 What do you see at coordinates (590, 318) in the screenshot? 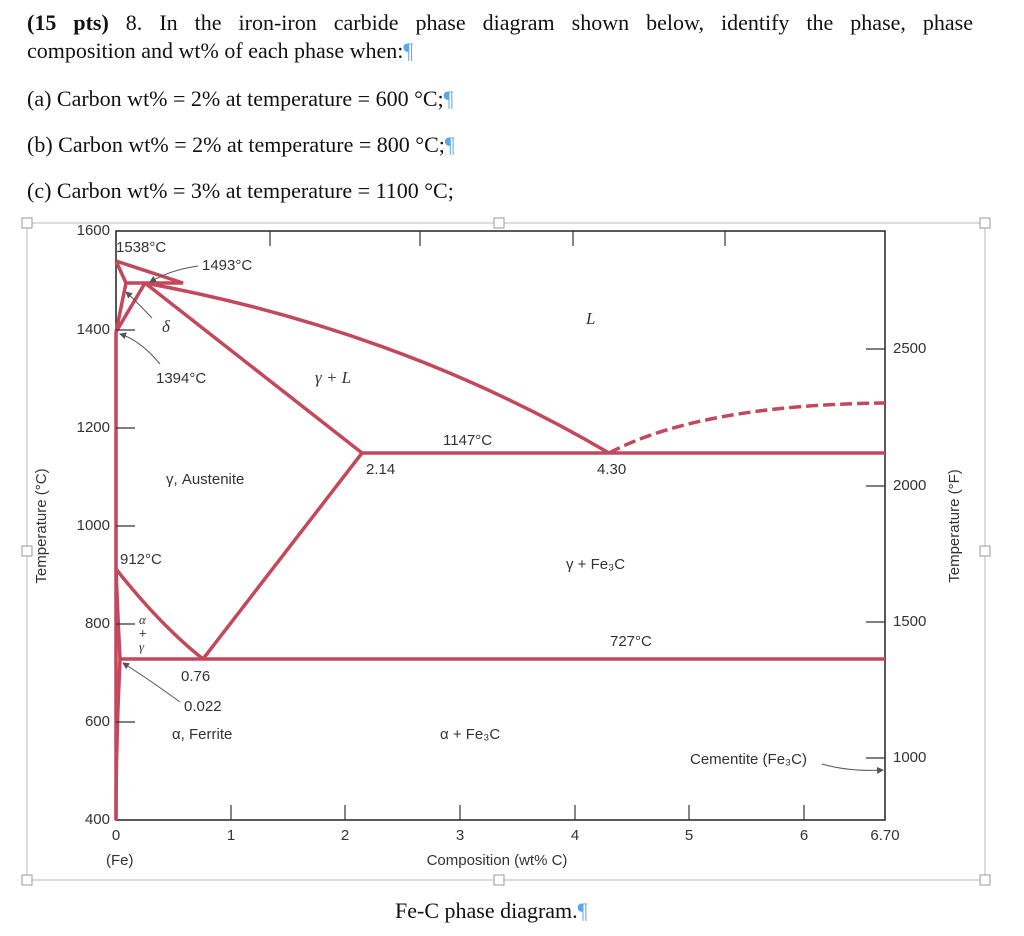
I see `annotation: L` at bounding box center [590, 318].